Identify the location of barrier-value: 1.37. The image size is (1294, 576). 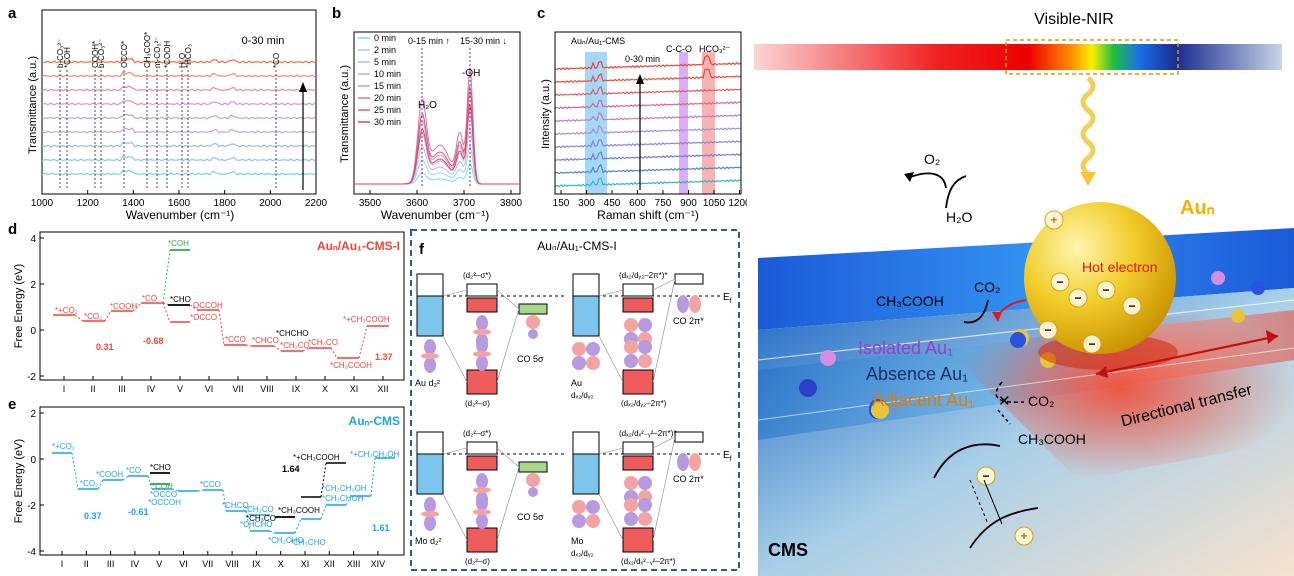
(384, 357).